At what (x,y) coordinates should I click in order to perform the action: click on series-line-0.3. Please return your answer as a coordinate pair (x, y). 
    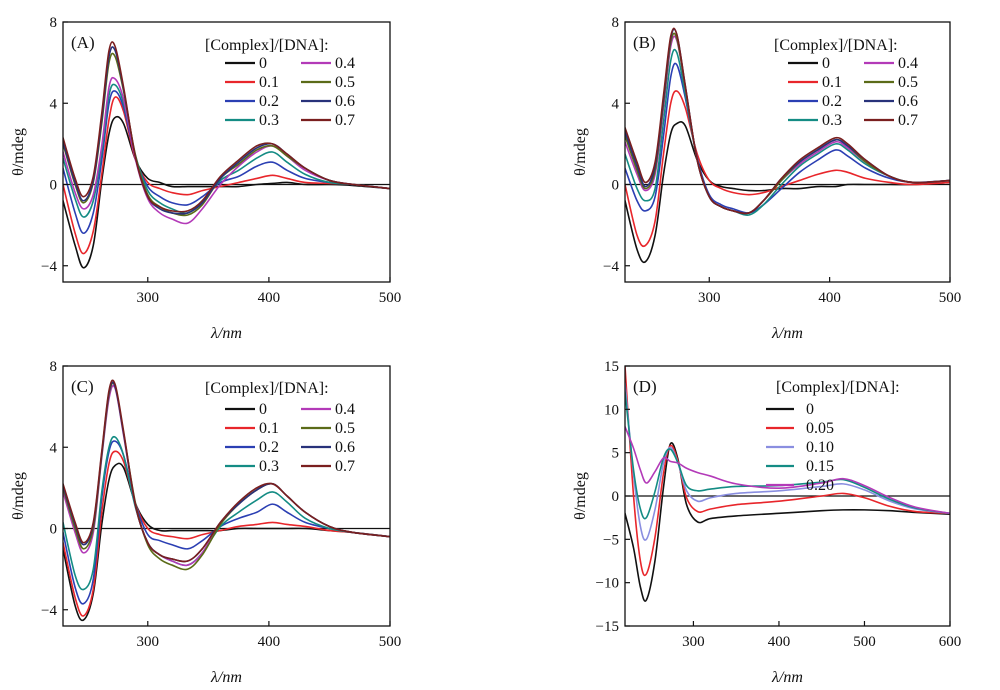
    Looking at the image, I should click on (226, 150).